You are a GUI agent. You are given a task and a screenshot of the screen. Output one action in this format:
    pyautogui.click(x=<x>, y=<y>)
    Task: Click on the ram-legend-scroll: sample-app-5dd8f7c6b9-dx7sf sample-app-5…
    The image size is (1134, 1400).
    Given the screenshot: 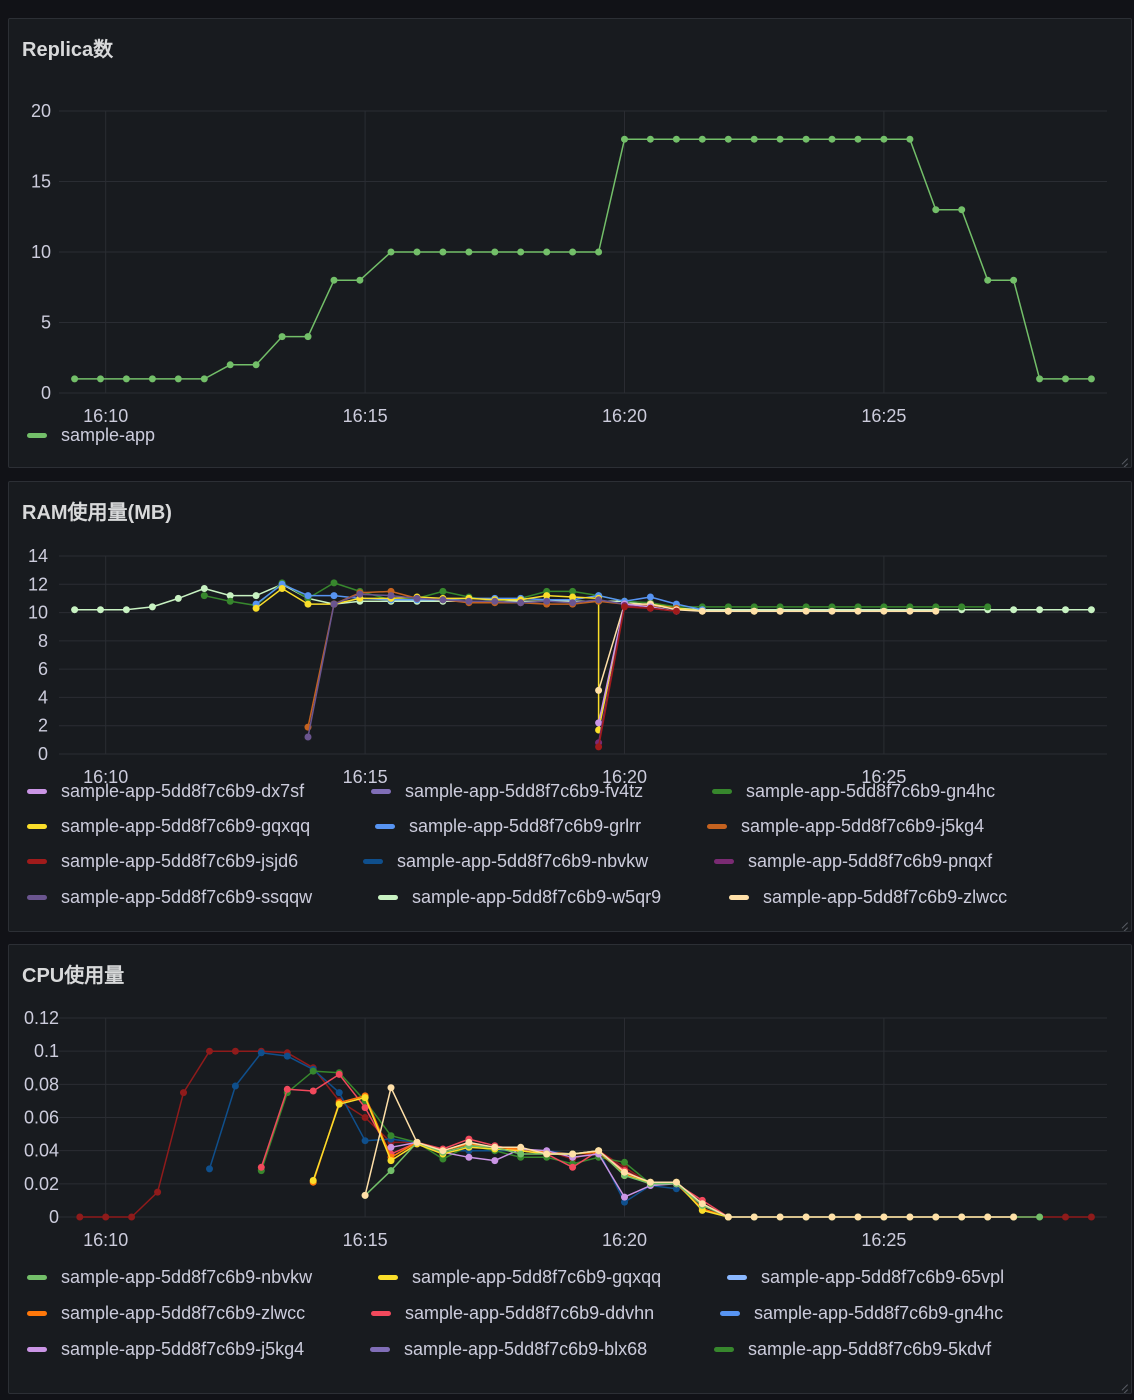 What is the action you would take?
    pyautogui.click(x=570, y=849)
    